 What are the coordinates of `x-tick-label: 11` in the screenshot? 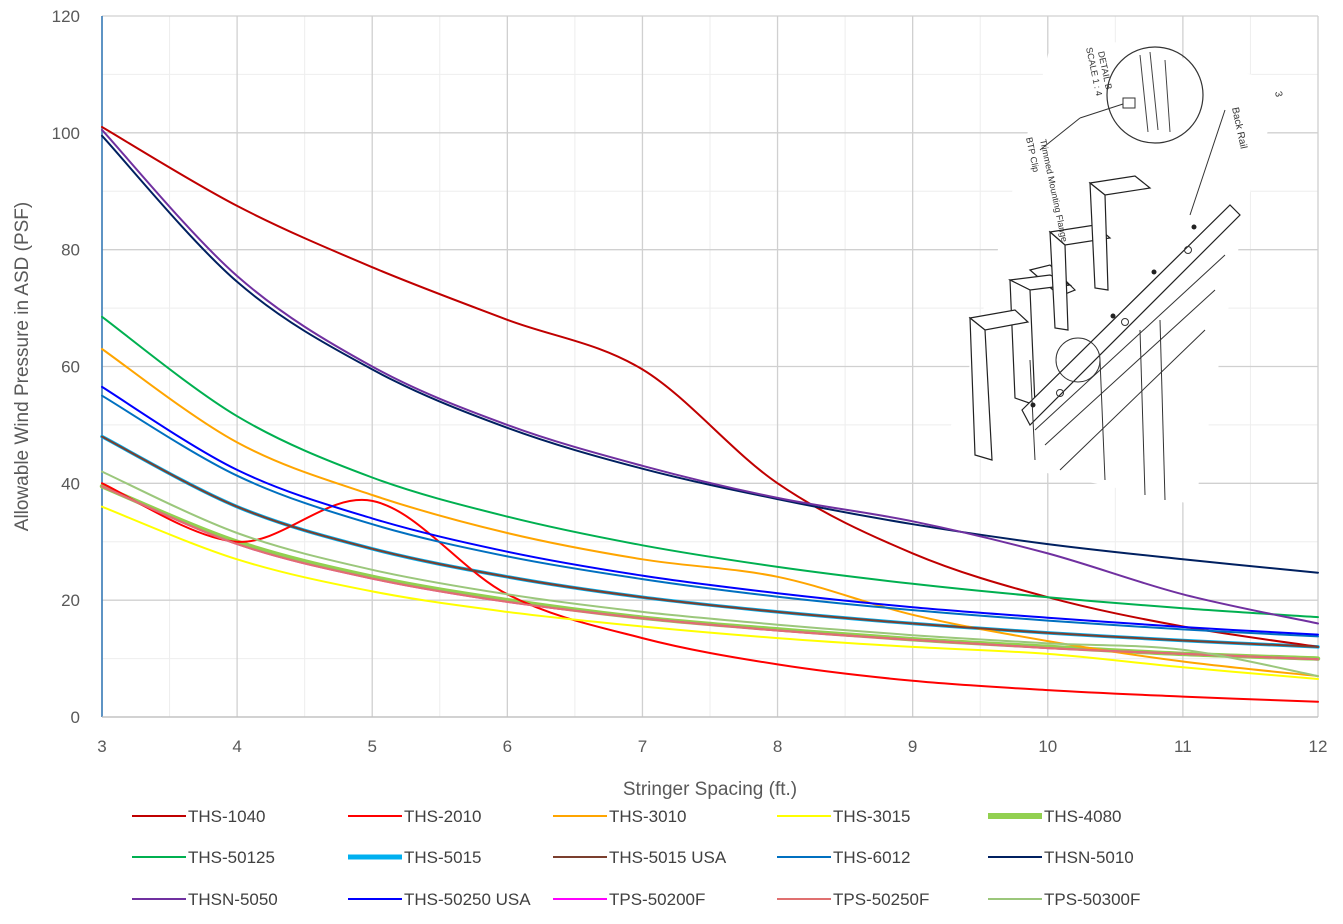 It's located at (1183, 746).